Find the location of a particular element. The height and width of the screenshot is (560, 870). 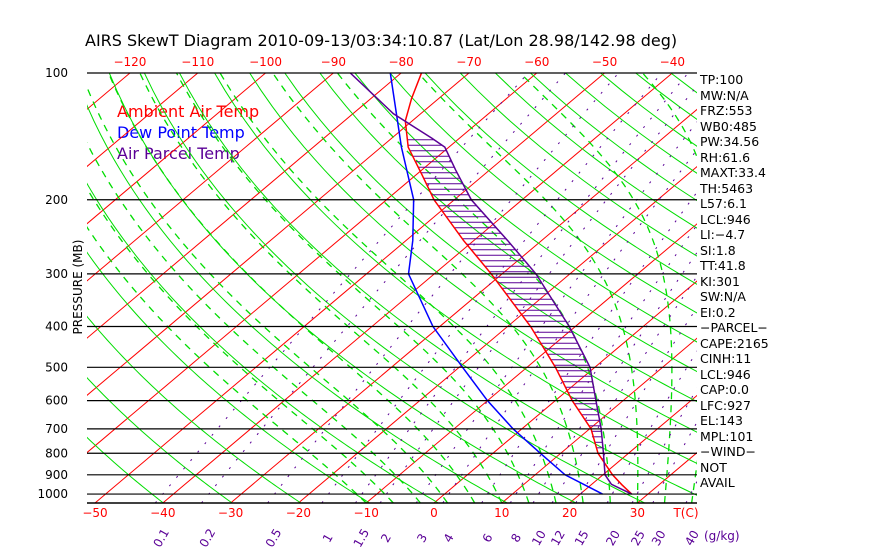

stability-index-item: AVAIL is located at coordinates (717, 482).